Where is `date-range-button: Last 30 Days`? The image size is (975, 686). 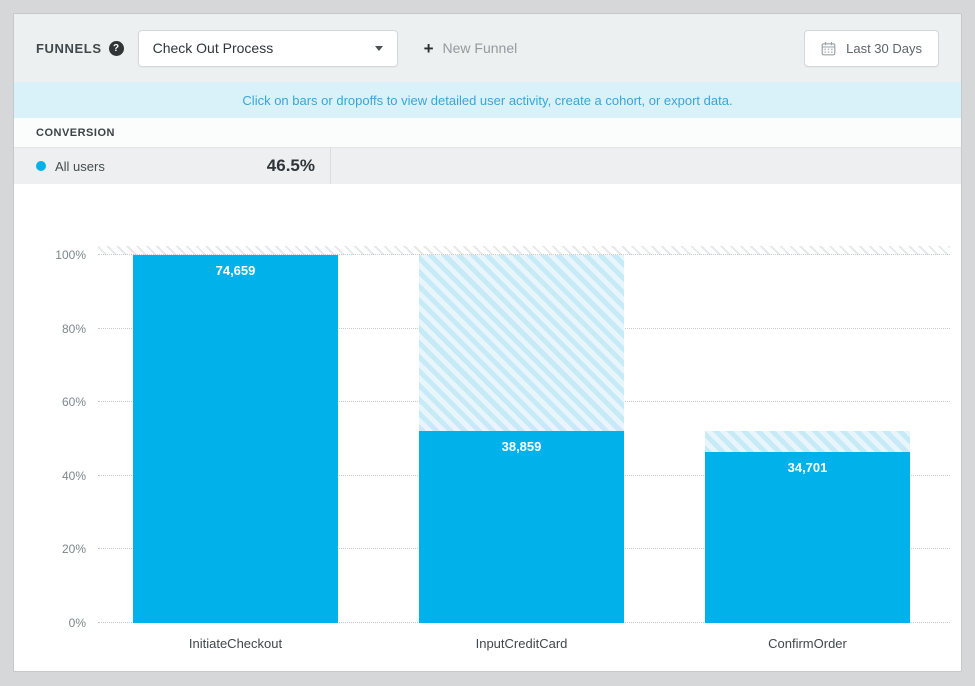
date-range-button: Last 30 Days is located at coordinates (871, 48).